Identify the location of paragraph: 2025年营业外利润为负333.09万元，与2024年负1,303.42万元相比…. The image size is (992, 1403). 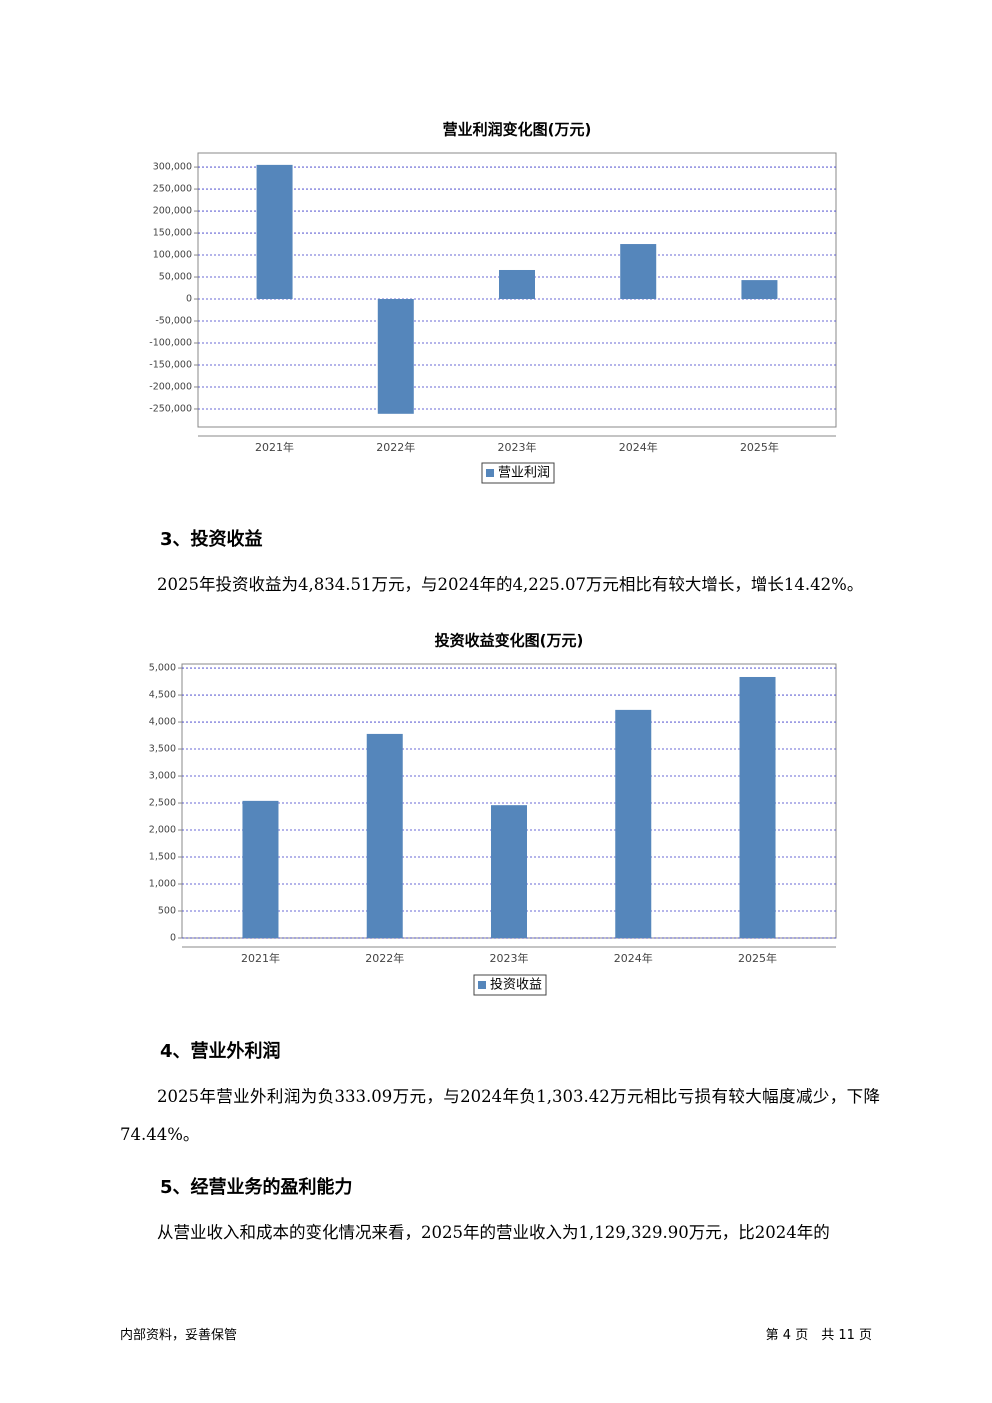
(500, 1115).